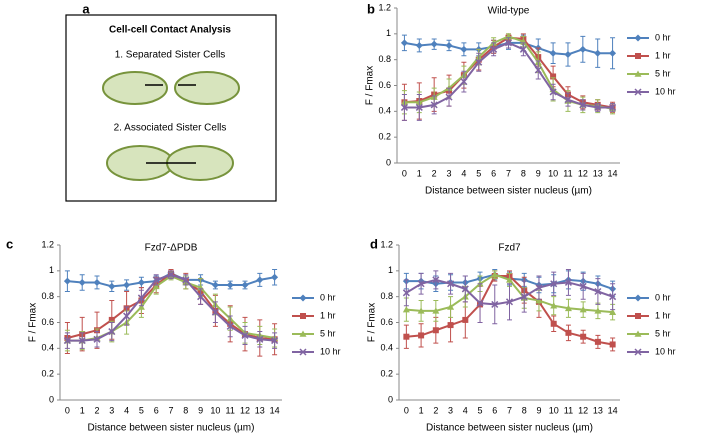 The height and width of the screenshot is (440, 704). I want to click on y-tick-label: 0, so click(388, 162).